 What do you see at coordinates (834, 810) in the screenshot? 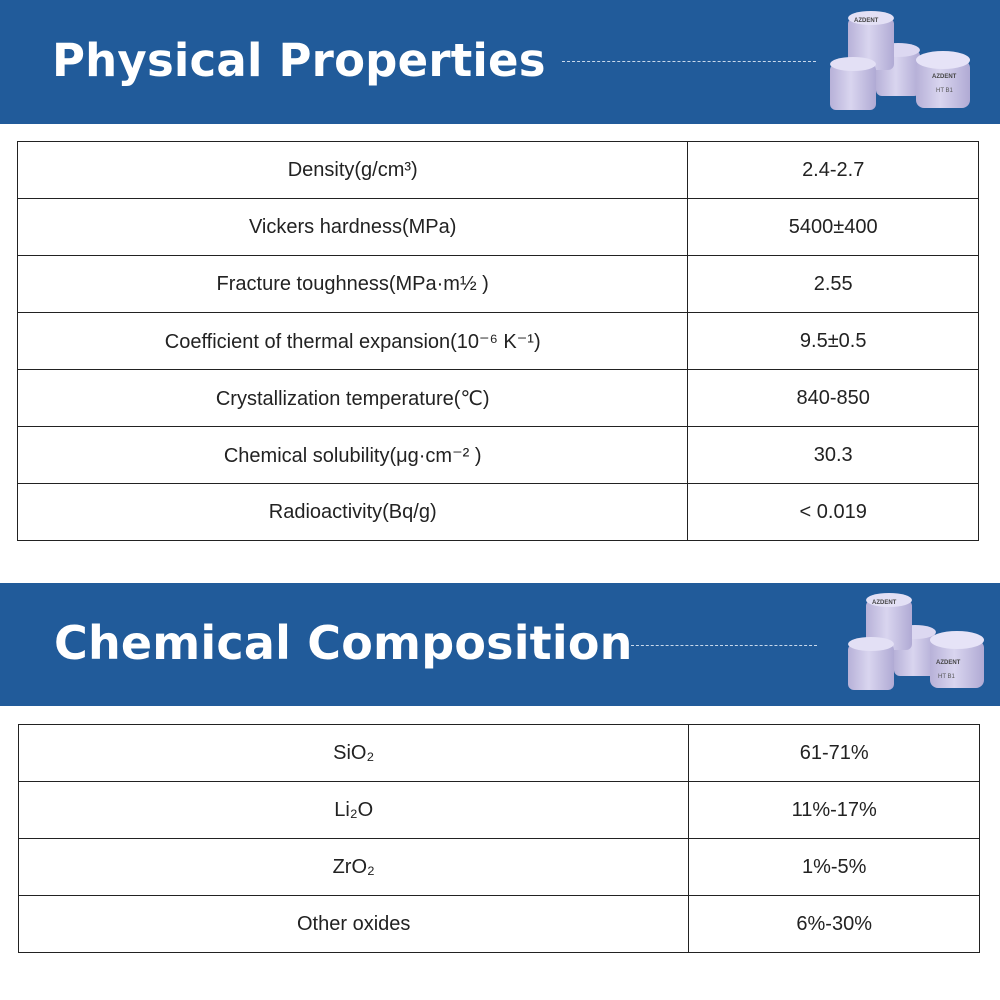
I see `component-value: 11%-17%` at bounding box center [834, 810].